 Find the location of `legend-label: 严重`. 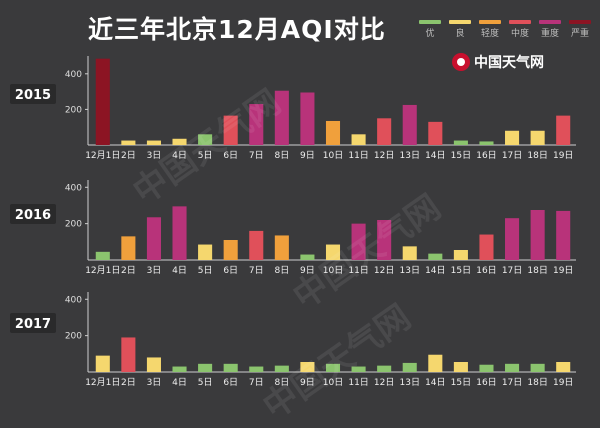

legend-label: 严重 is located at coordinates (579, 34).